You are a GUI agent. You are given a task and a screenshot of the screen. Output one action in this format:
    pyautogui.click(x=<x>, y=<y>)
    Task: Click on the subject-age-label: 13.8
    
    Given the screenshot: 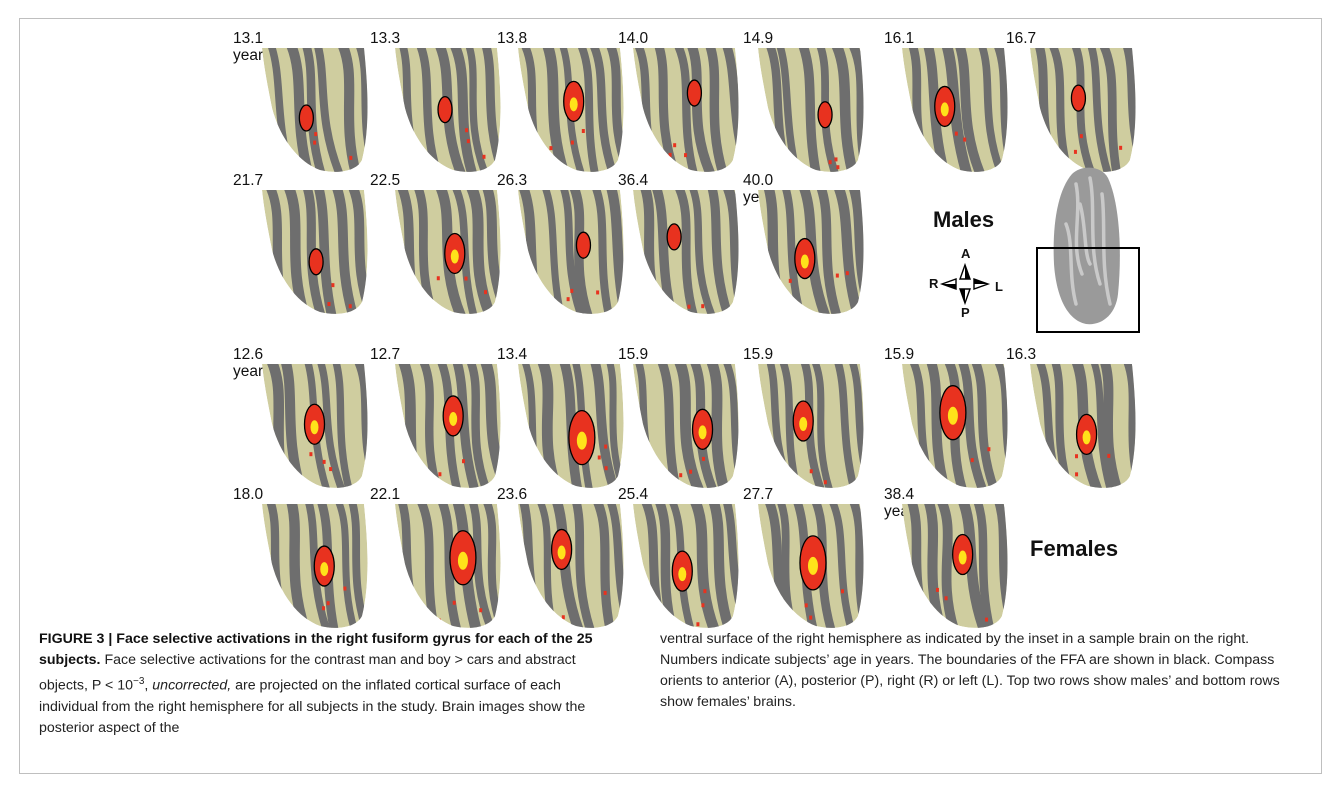 What is the action you would take?
    pyautogui.click(x=512, y=38)
    